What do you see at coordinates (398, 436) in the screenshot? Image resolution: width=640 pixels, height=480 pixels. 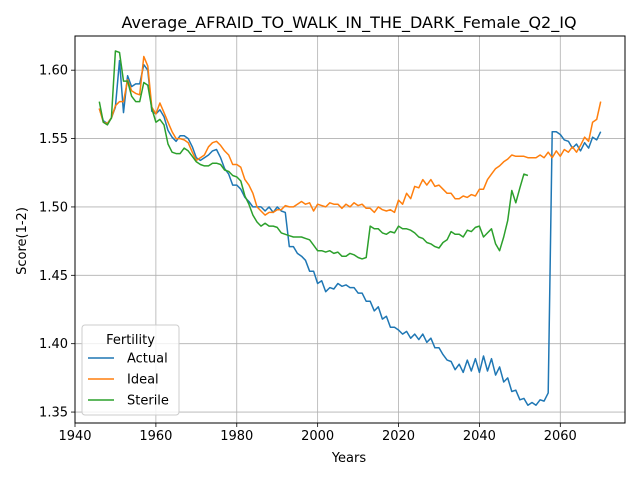 I see `x-tick-label: 2020` at bounding box center [398, 436].